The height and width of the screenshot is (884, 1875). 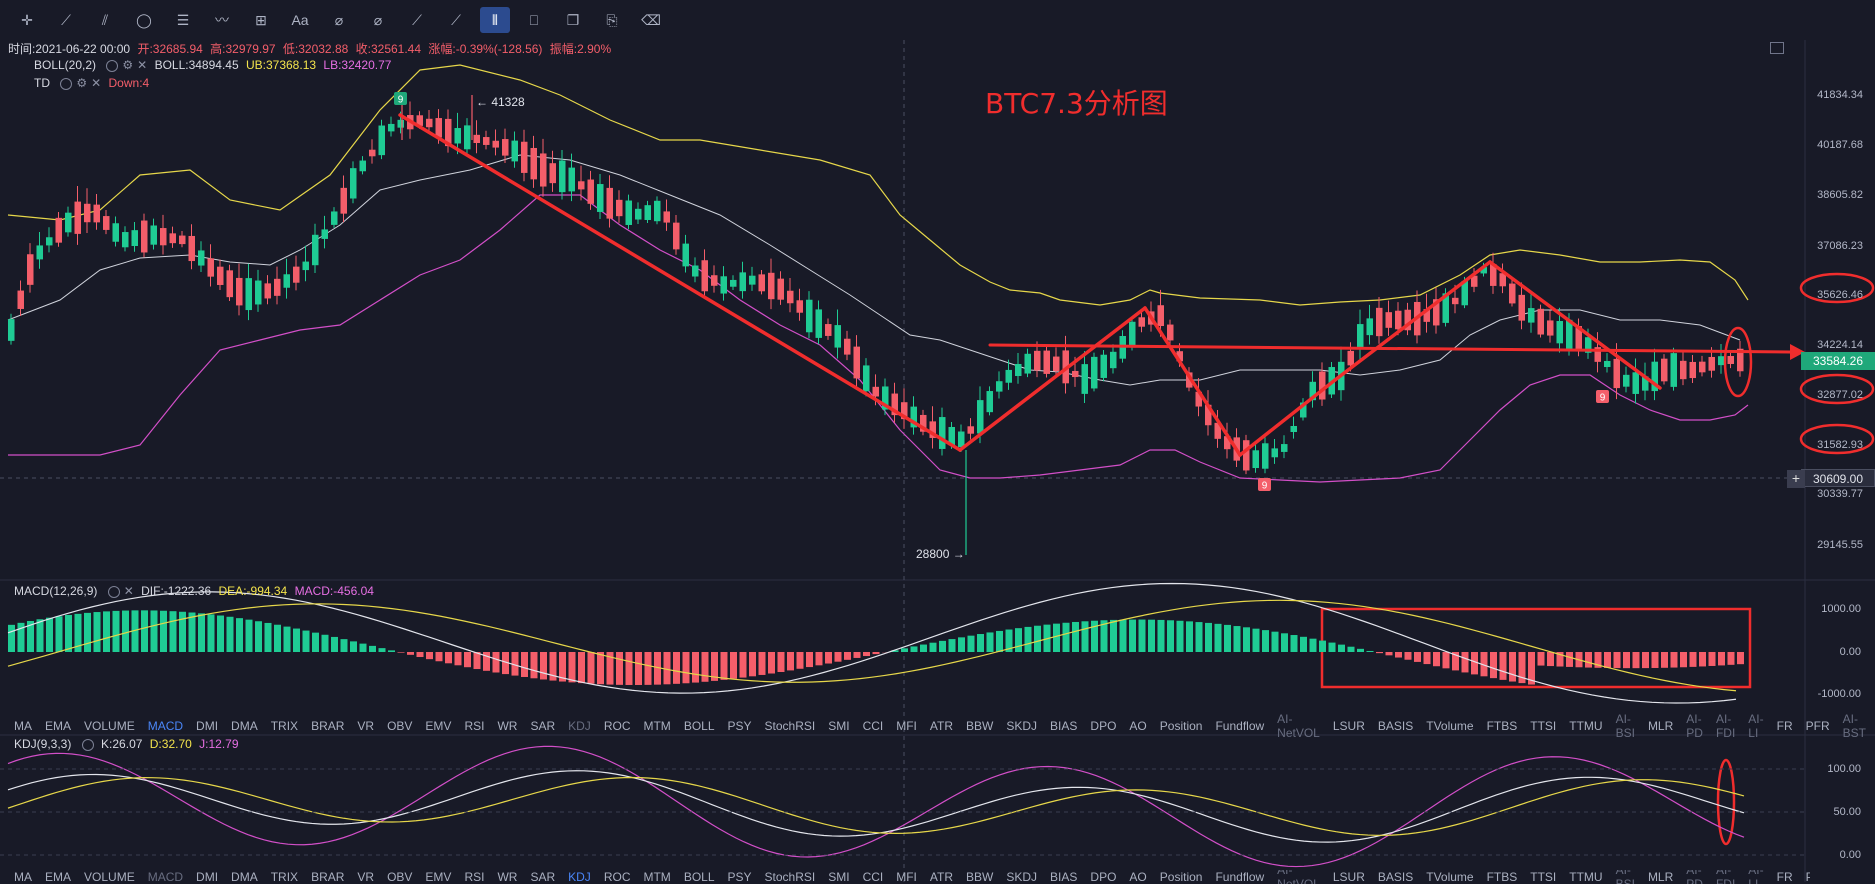 I want to click on indicator-tab-psy: PSY, so click(x=740, y=726).